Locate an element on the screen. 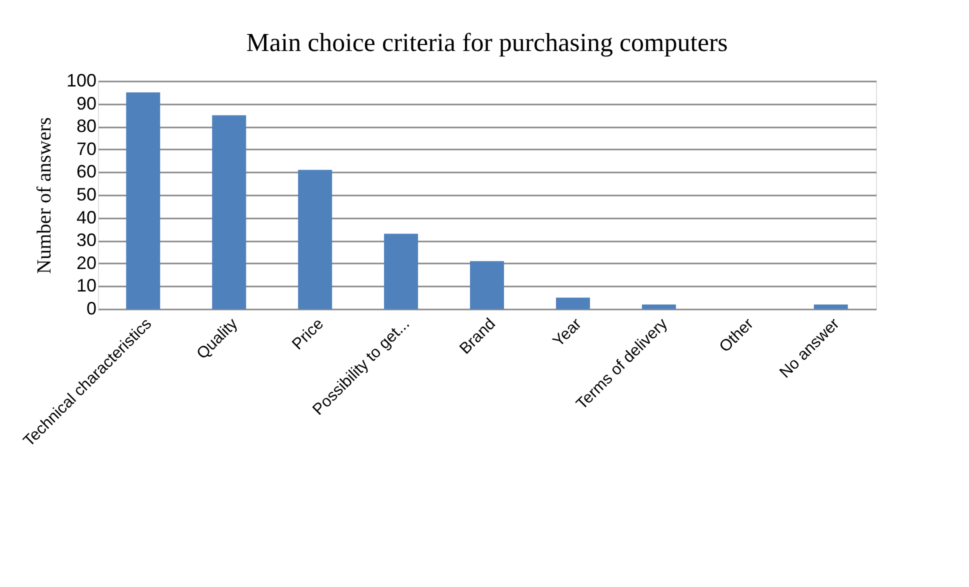 This screenshot has width=969, height=587. y-axis-title: Number of answers is located at coordinates (44, 195).